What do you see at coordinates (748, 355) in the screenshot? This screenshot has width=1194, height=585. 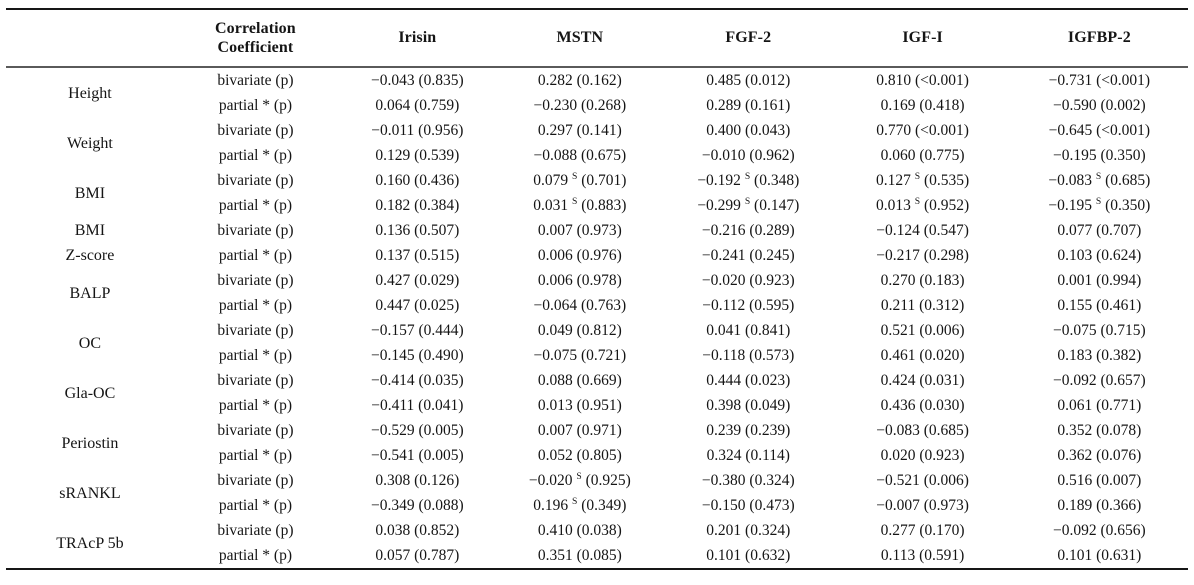 I see `correlation-value-cell: −0.118 (0.573)` at bounding box center [748, 355].